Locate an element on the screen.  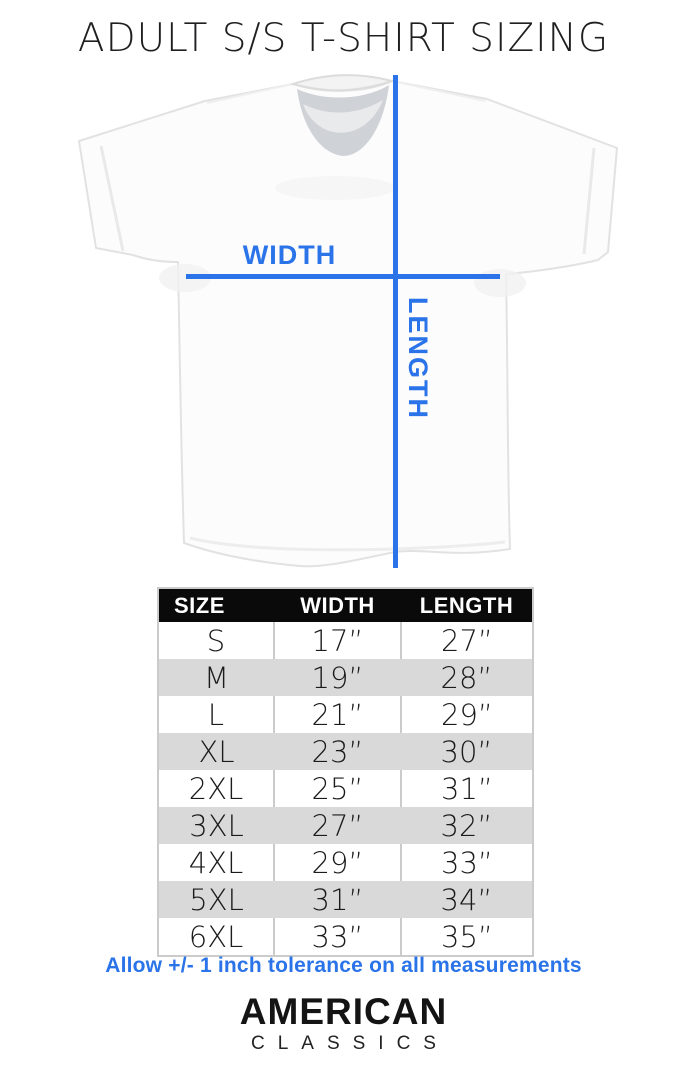
table-row: S 17” 27” is located at coordinates (345, 640).